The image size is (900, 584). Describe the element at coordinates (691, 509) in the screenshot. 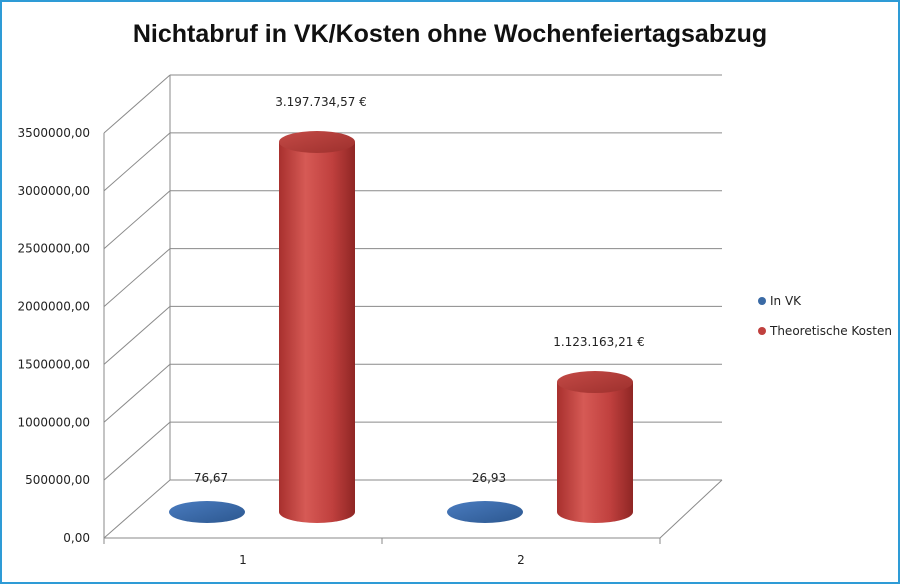

I see `floor-right-edge` at that location.